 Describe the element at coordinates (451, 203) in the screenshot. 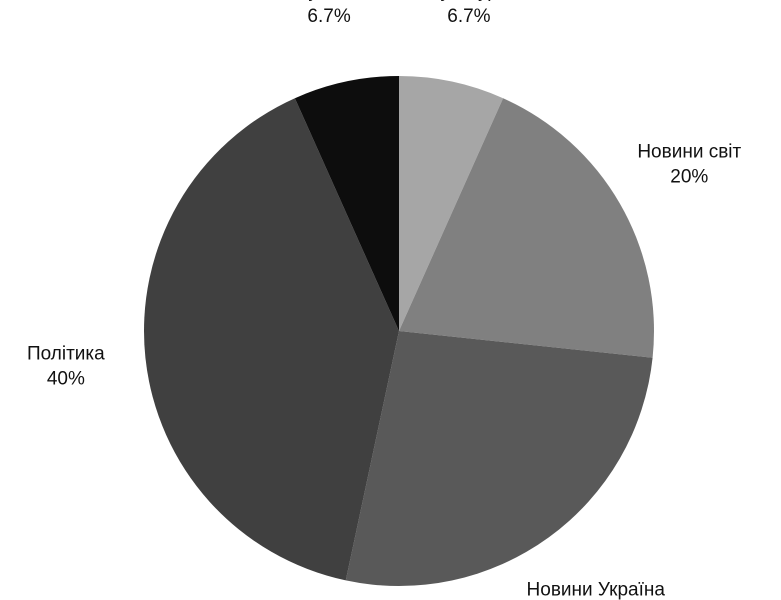

I see `pie-slice-культура` at that location.